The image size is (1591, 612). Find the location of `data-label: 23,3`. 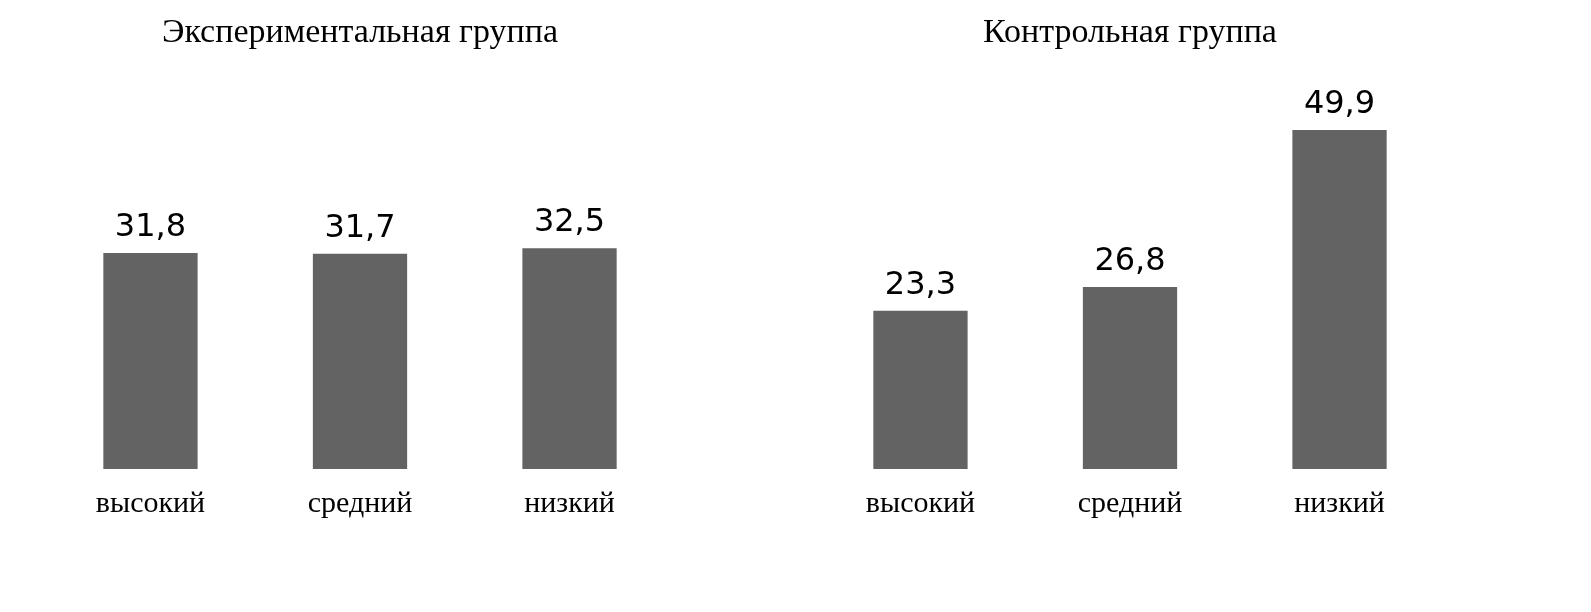

data-label: 23,3 is located at coordinates (920, 282).